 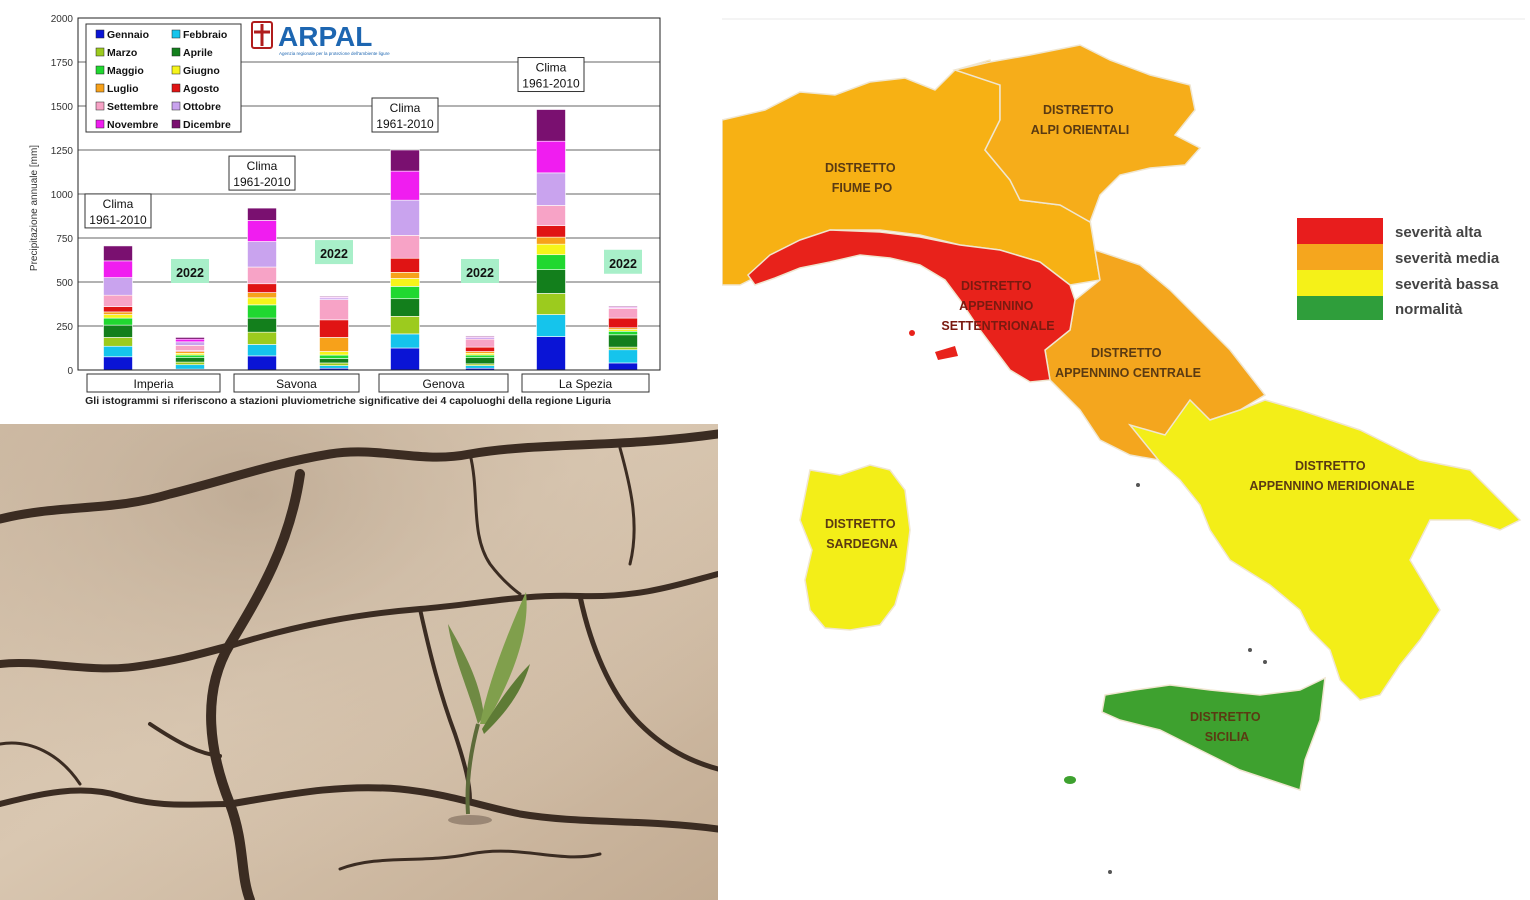 What do you see at coordinates (405, 307) in the screenshot?
I see `bar-segment-aprile` at bounding box center [405, 307].